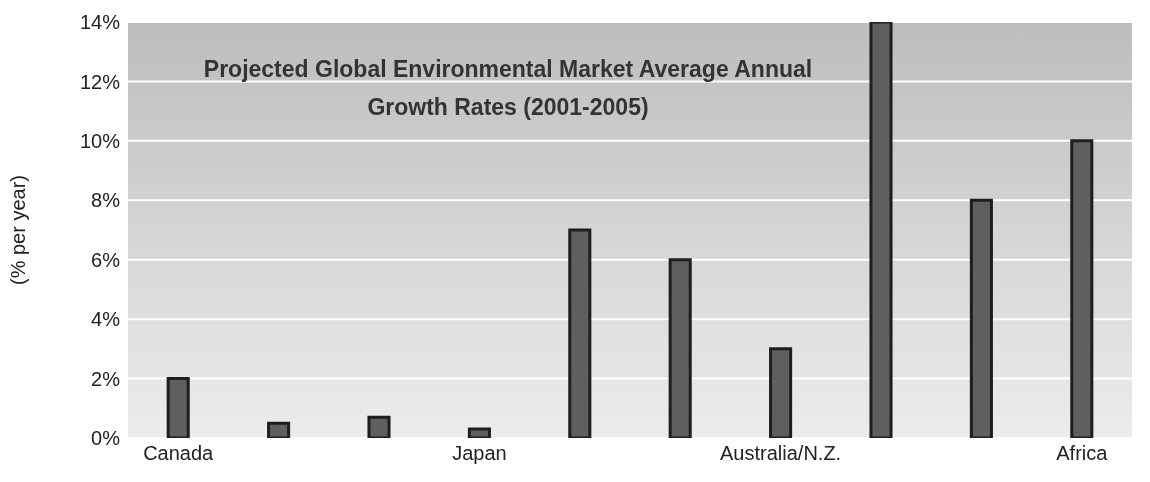 This screenshot has width=1150, height=482. Describe the element at coordinates (781, 453) in the screenshot. I see `x-tick-label: Australia/N.Z.` at that location.